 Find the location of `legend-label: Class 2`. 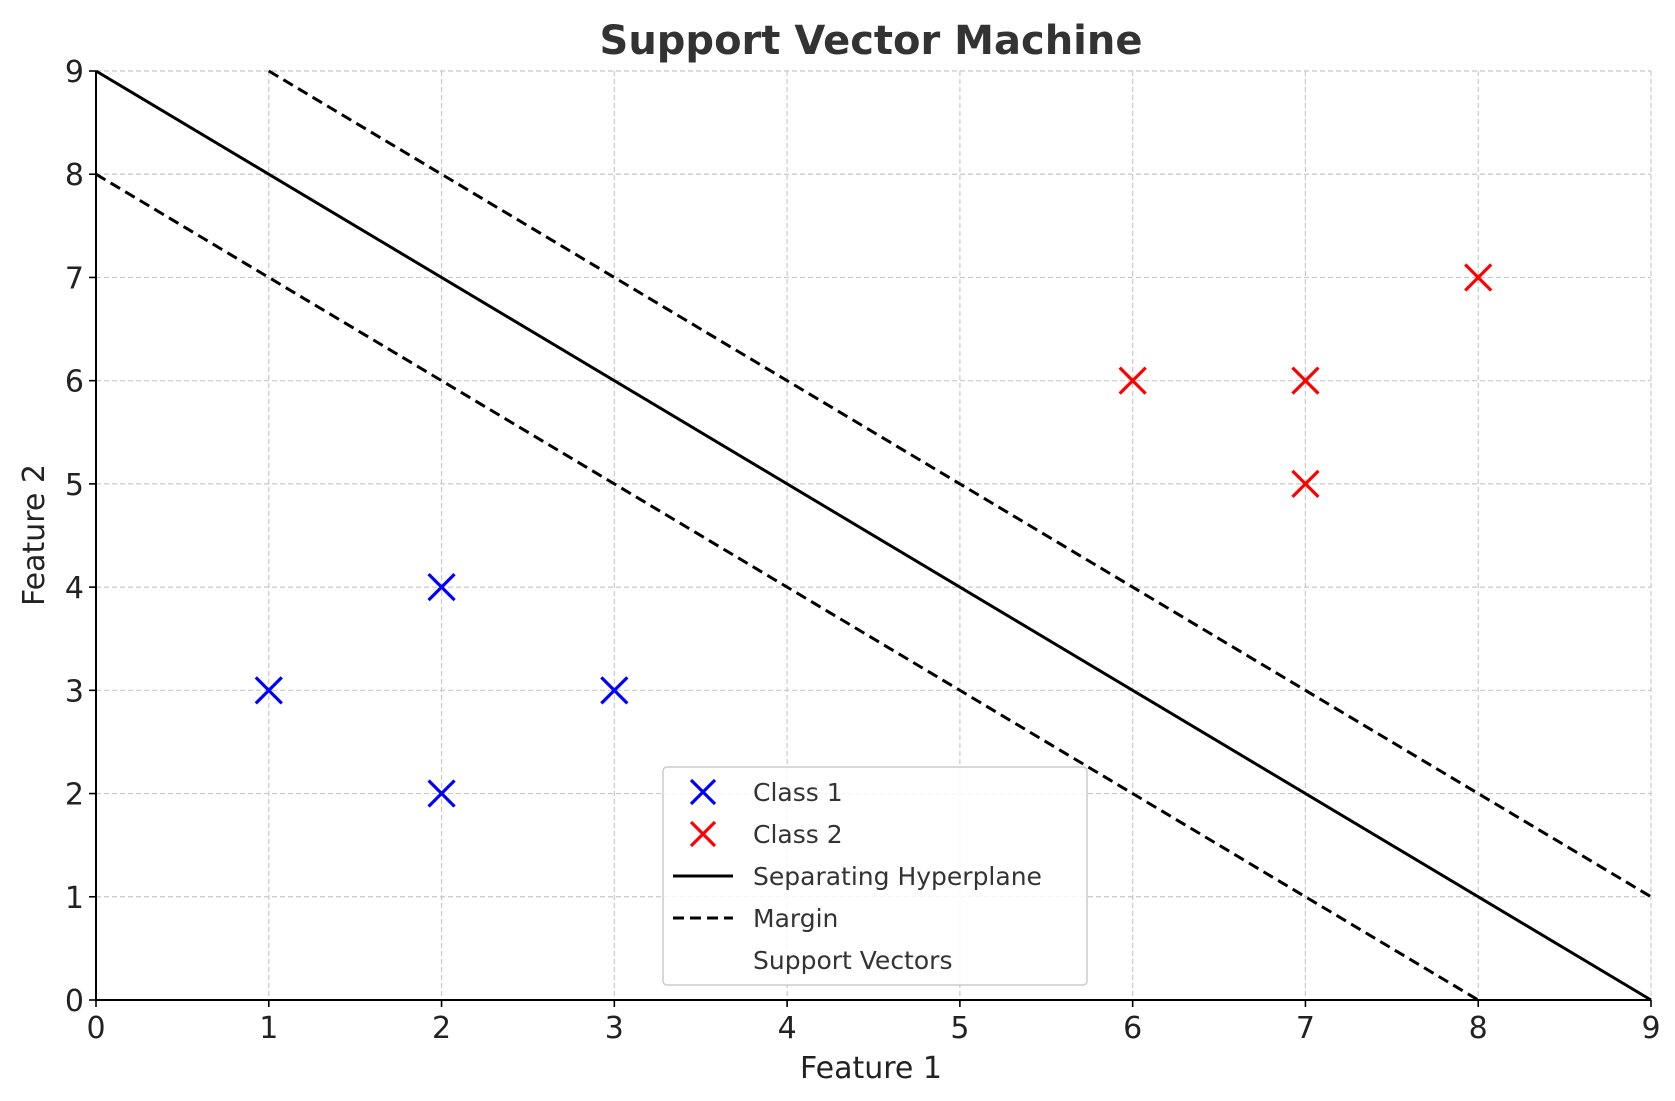

legend-label: Class 2 is located at coordinates (798, 834).